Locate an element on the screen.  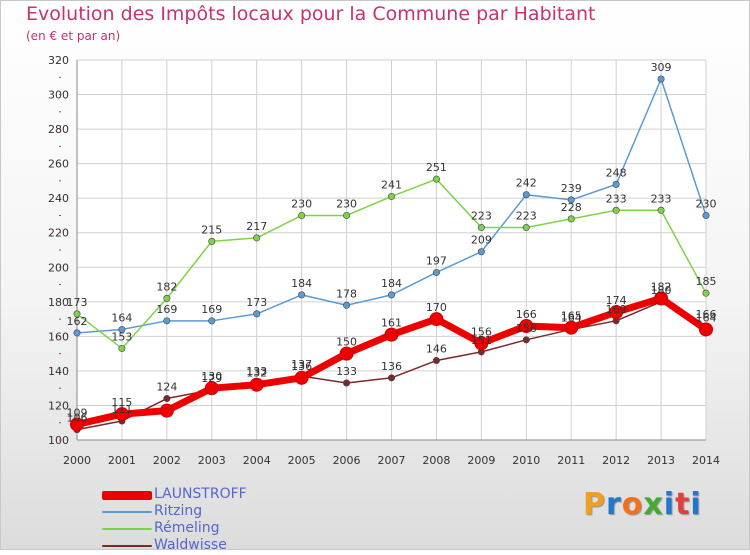
data-label: 248 is located at coordinates (616, 172).